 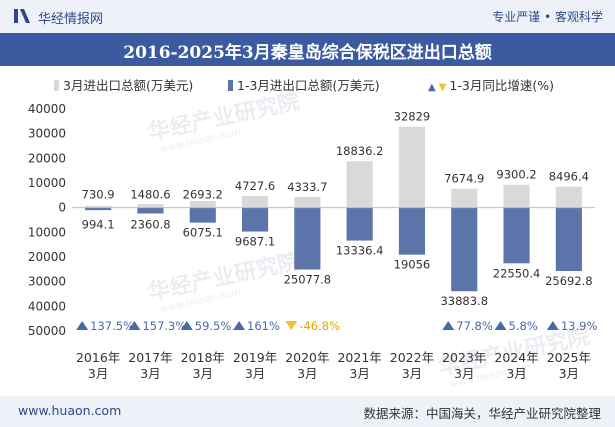 I want to click on data-label-march: 4727.6, so click(x=255, y=186).